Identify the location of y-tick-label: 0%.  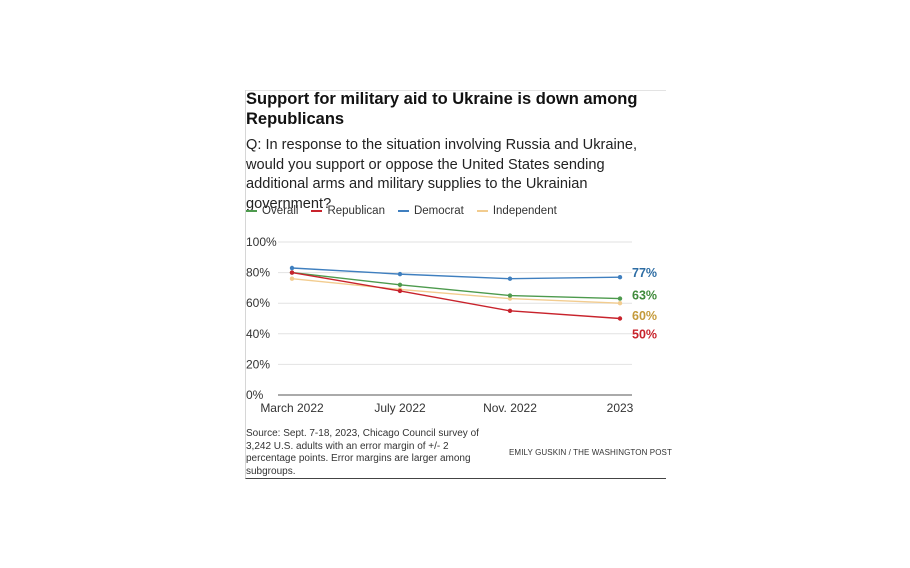
(255, 395).